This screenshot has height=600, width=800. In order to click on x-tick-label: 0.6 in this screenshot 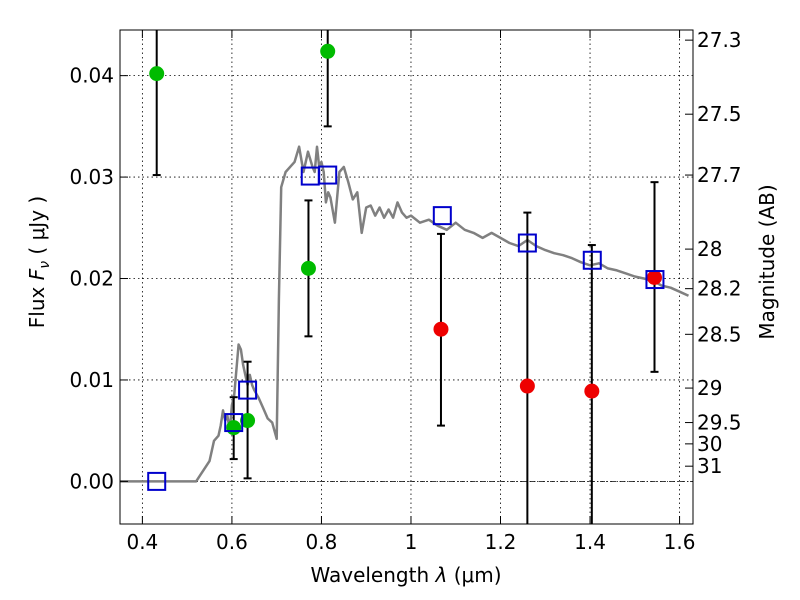, I will do `click(232, 542)`.